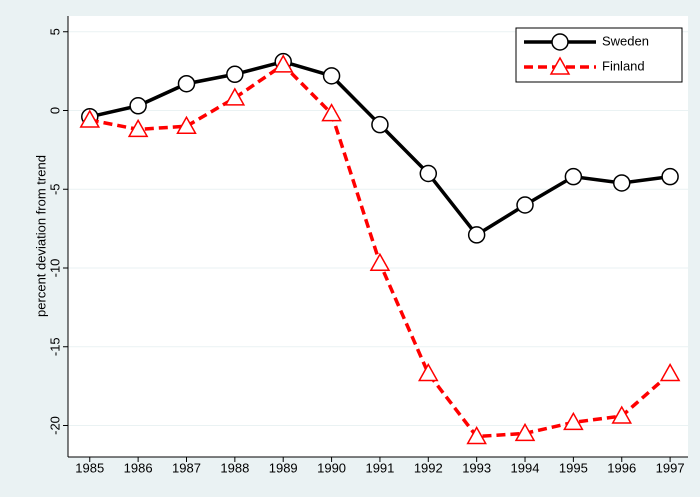 This screenshot has width=700, height=497. I want to click on y-tick-label: 0, so click(54, 110).